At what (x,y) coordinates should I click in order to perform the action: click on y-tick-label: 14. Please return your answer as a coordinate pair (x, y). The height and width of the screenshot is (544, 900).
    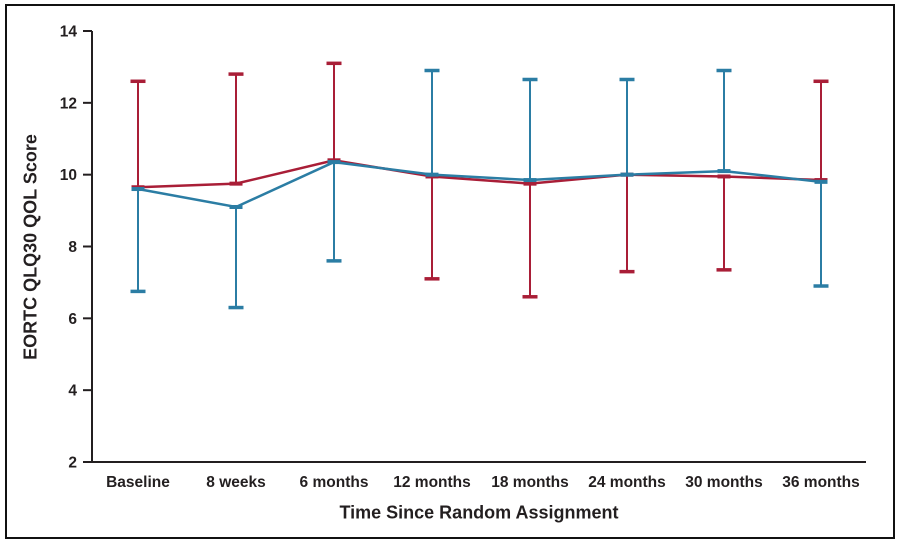
    Looking at the image, I should click on (69, 32).